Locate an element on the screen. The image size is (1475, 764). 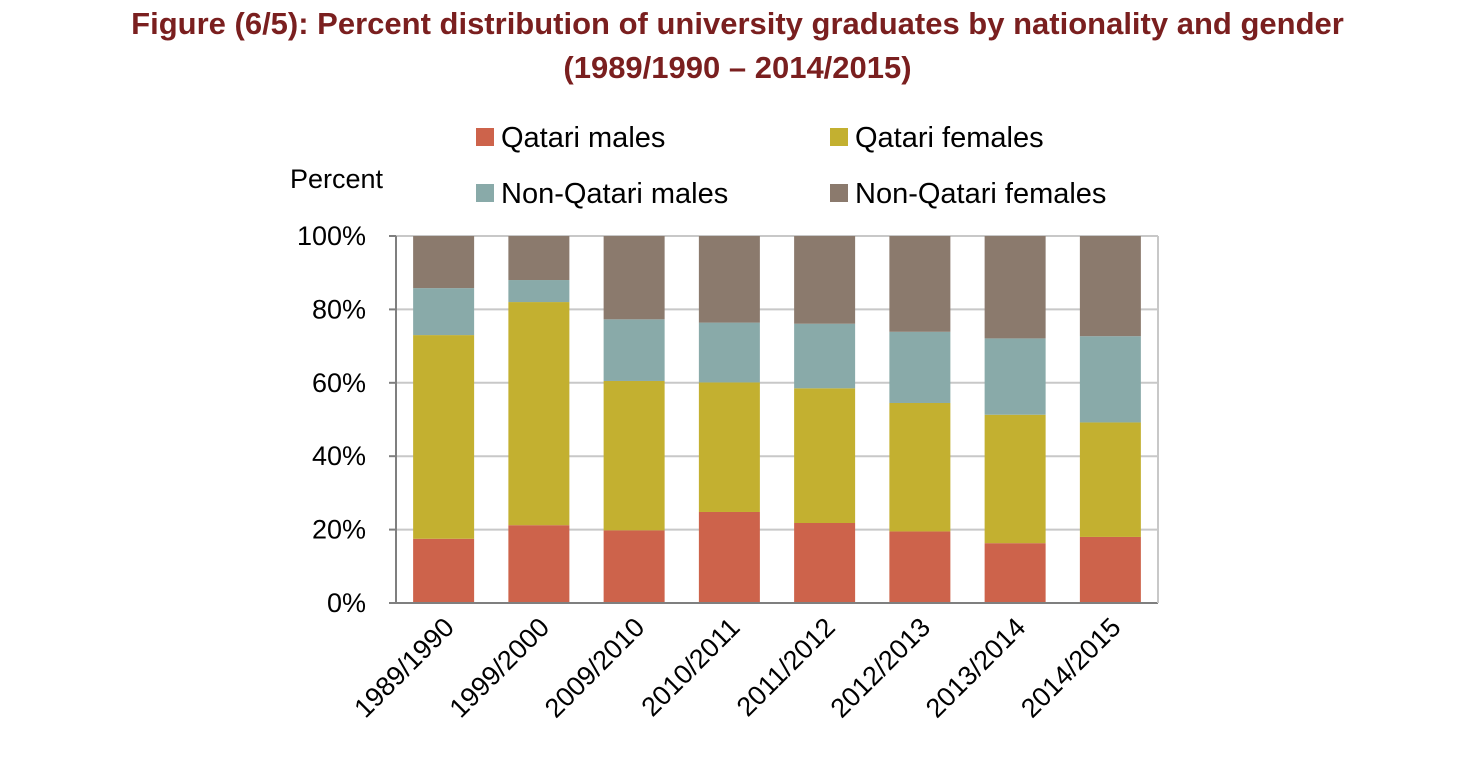
x-tick-label: 2014/2015 is located at coordinates (1070, 667).